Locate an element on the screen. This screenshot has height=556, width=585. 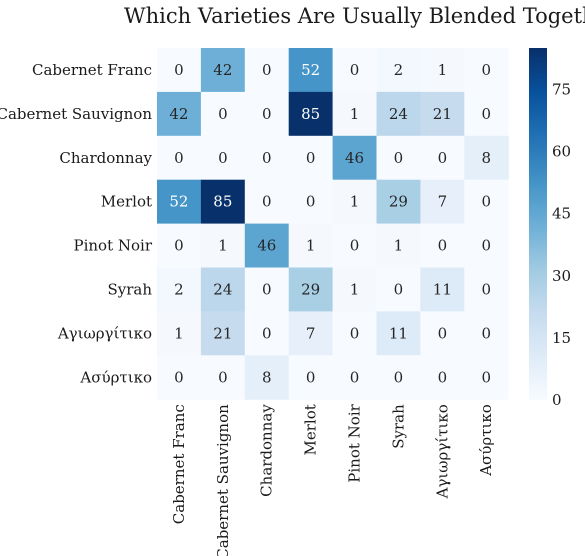
column-tick-label: Αγιωργίτικο is located at coordinates (442, 451).